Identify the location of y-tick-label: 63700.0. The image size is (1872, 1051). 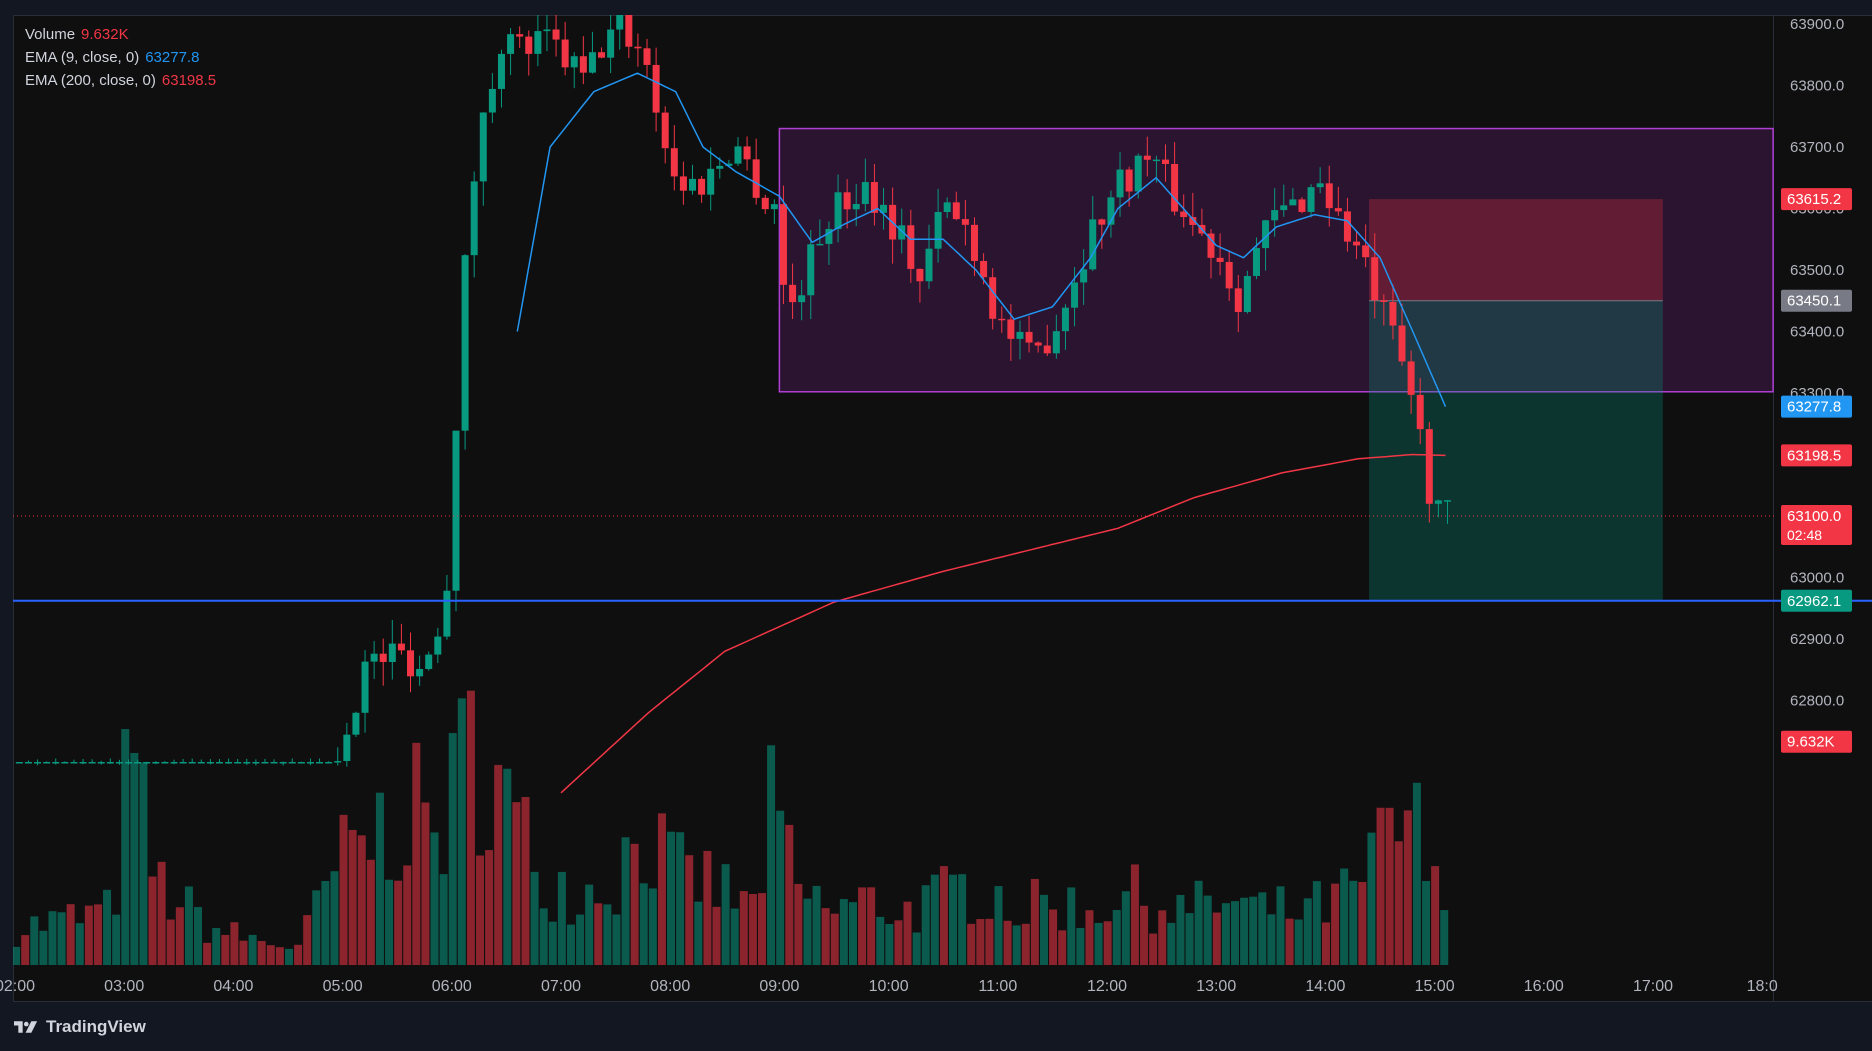
(1817, 147).